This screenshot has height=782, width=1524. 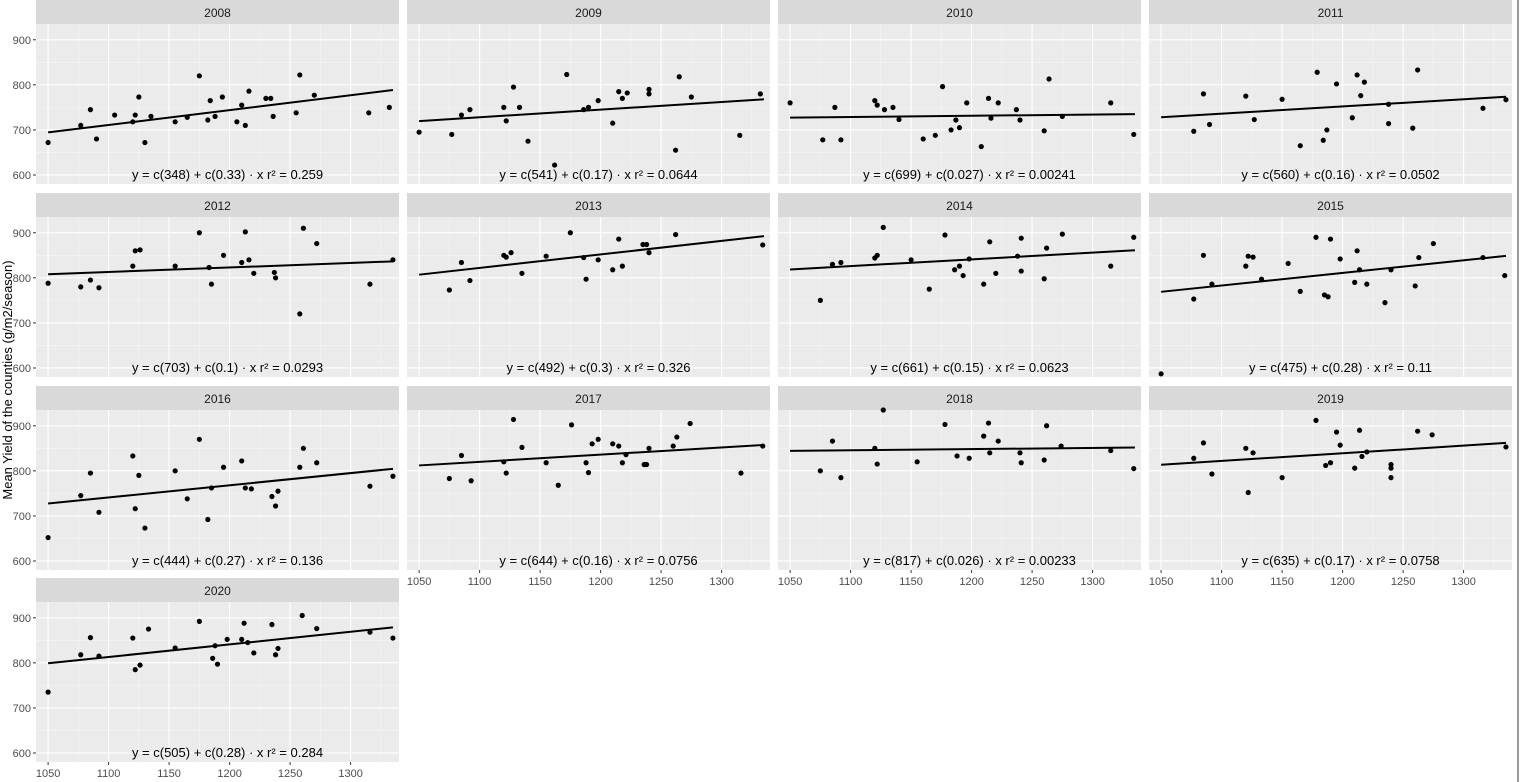 What do you see at coordinates (227, 367) in the screenshot?
I see `regression-equation: y = c(703) + c(0.1) · x r² = 0.0293` at bounding box center [227, 367].